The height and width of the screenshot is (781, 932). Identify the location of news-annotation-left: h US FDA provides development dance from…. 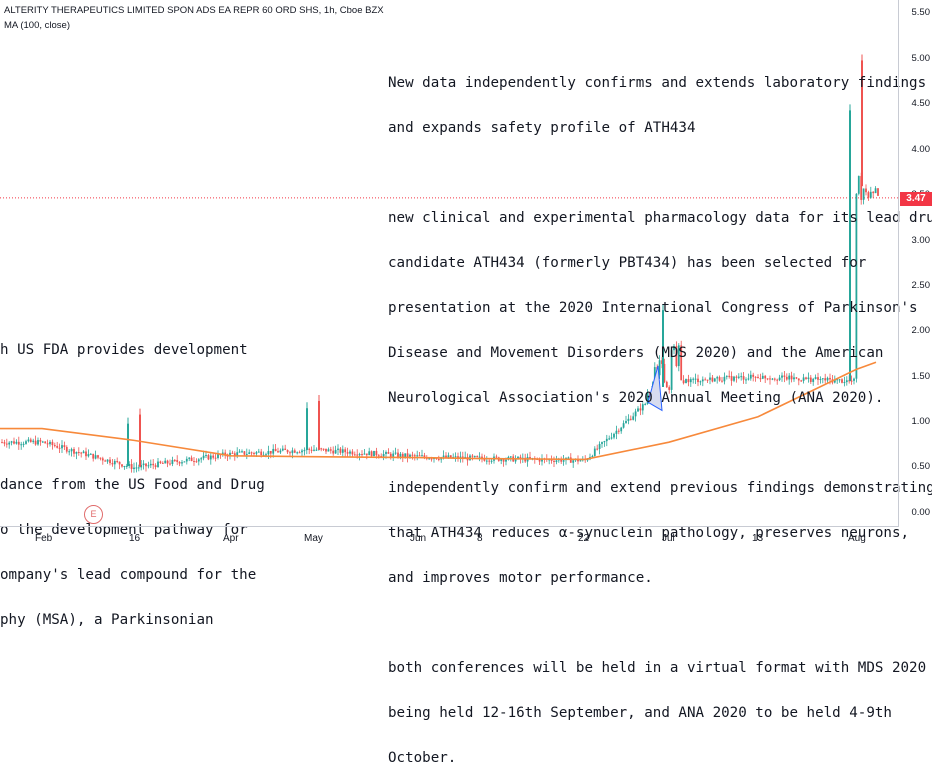
(132, 478).